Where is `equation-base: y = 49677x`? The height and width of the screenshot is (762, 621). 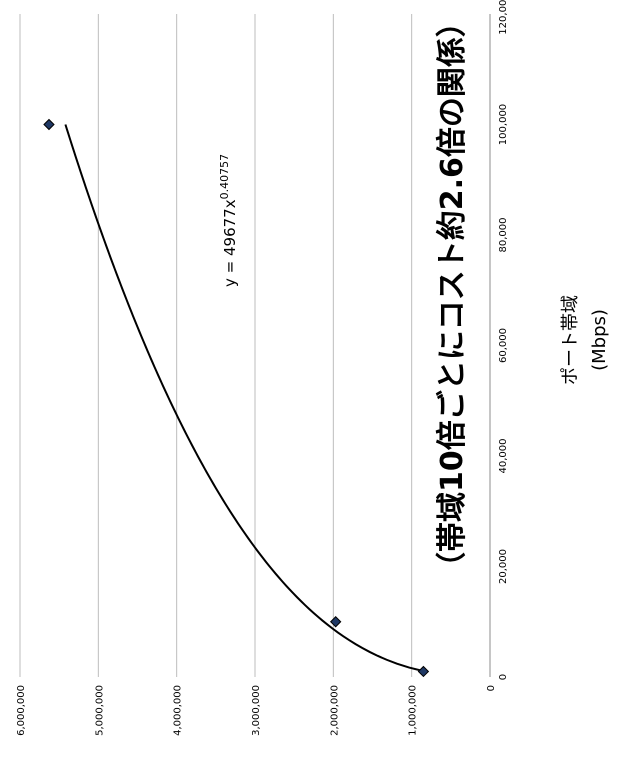
equation-base: y = 49677x is located at coordinates (230, 243).